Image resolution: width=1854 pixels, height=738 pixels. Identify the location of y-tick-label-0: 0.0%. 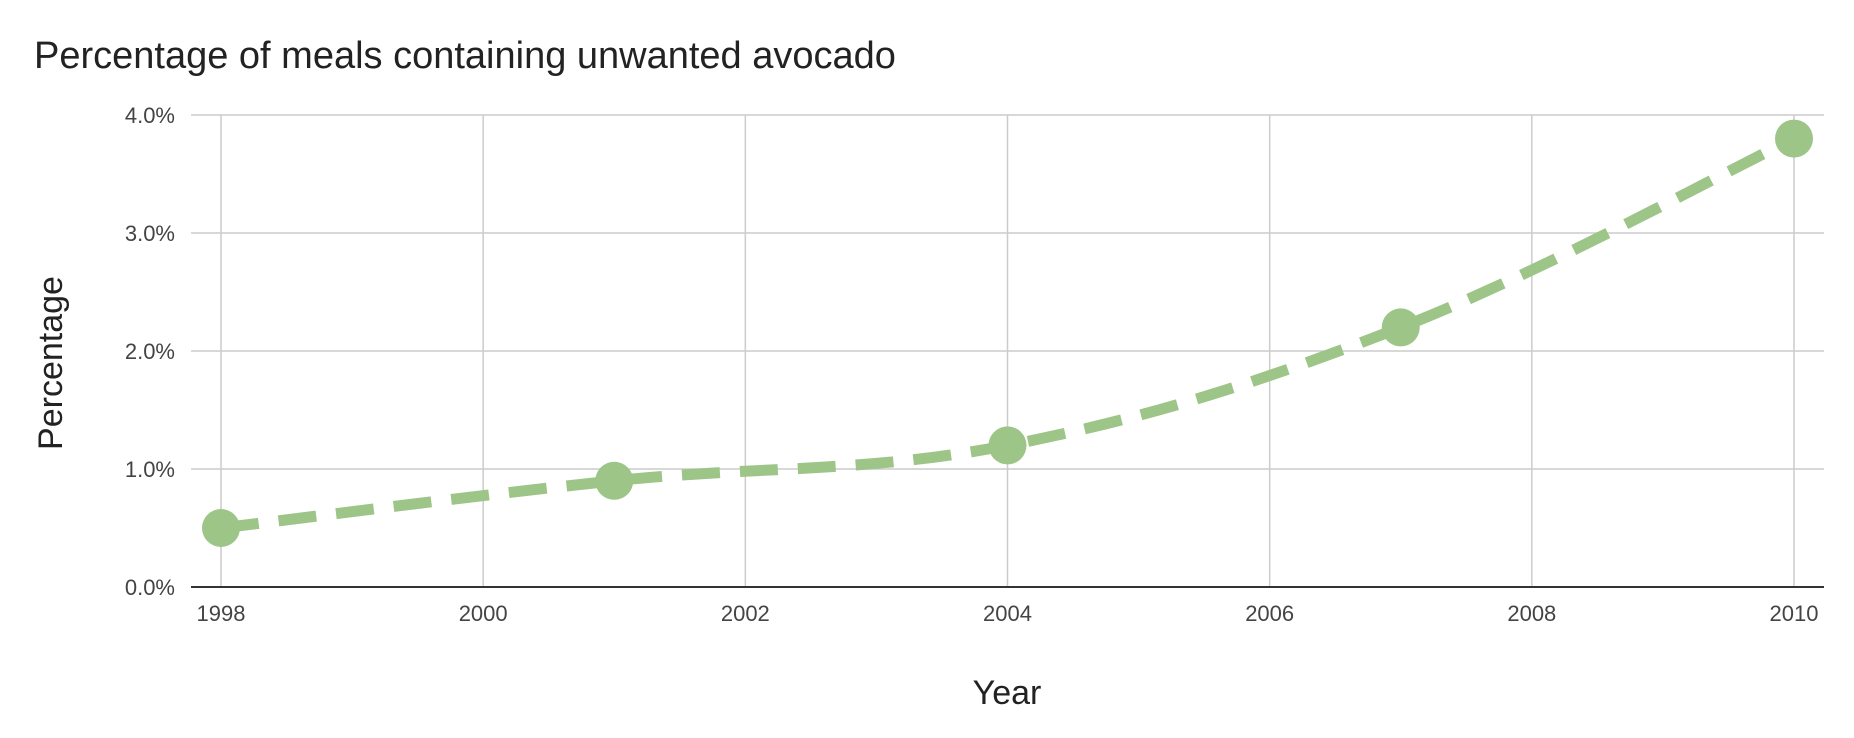
(150, 587).